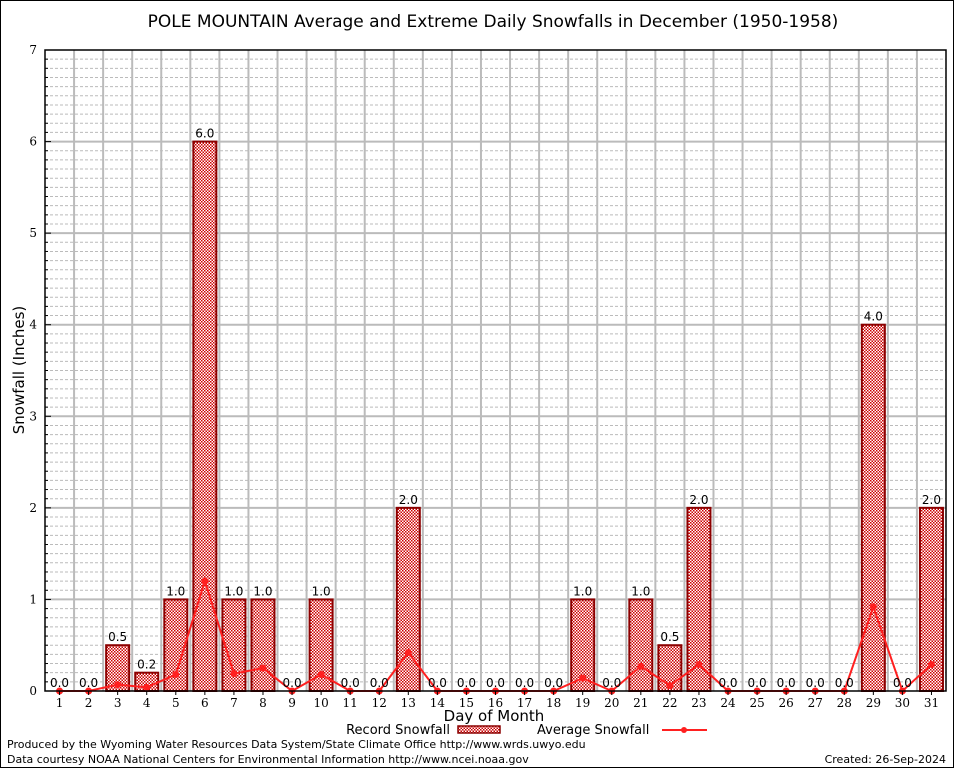 Image resolution: width=954 pixels, height=768 pixels. Describe the element at coordinates (640, 591) in the screenshot. I see `record-label-day-21: 1.0` at that location.